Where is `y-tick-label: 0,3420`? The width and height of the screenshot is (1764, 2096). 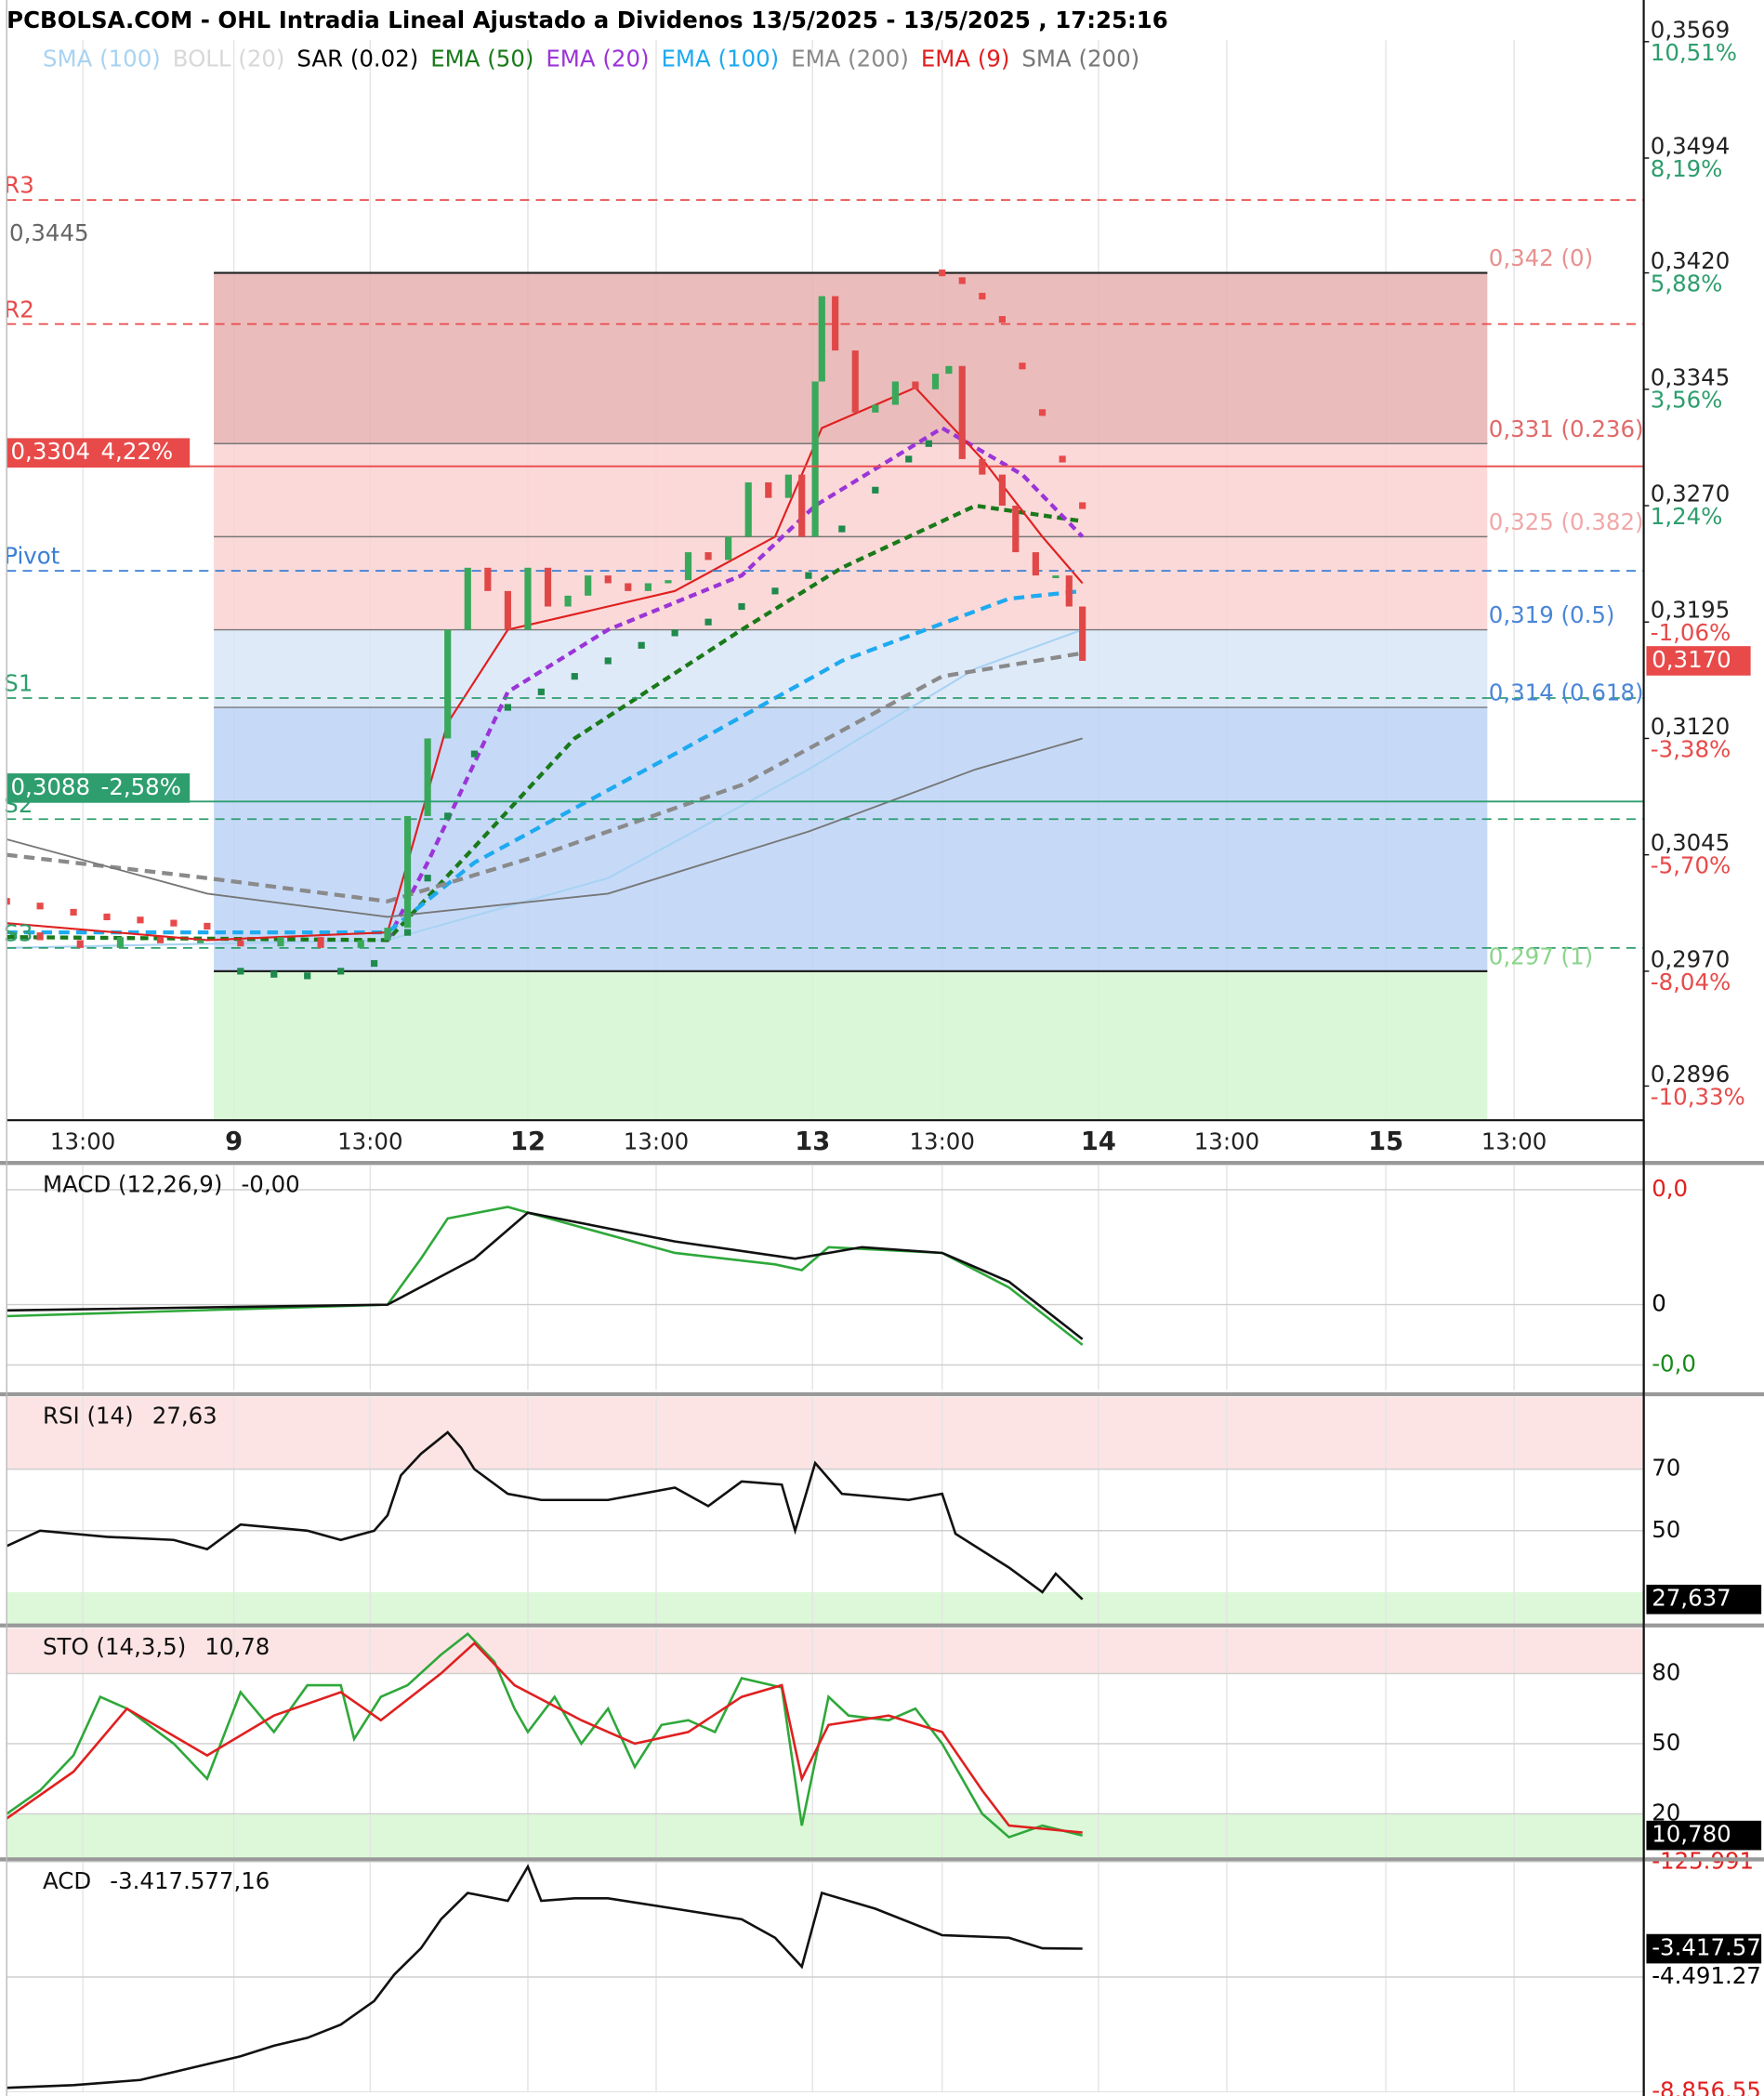
y-tick-label: 0,3420 is located at coordinates (1691, 260).